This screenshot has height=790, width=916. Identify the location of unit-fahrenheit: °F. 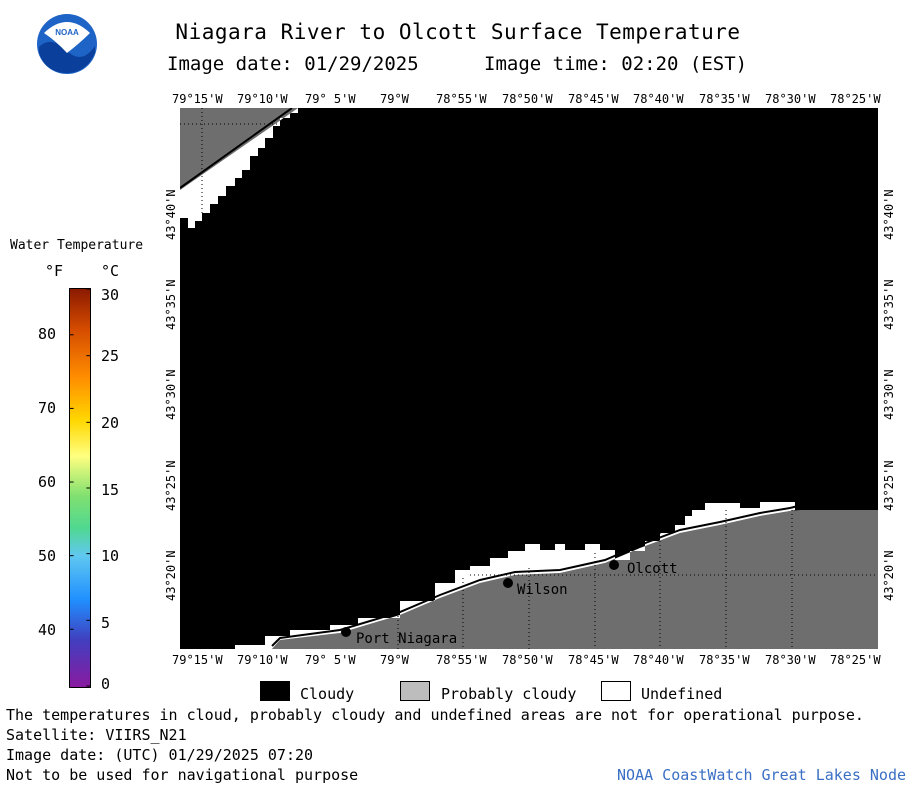
(54, 271).